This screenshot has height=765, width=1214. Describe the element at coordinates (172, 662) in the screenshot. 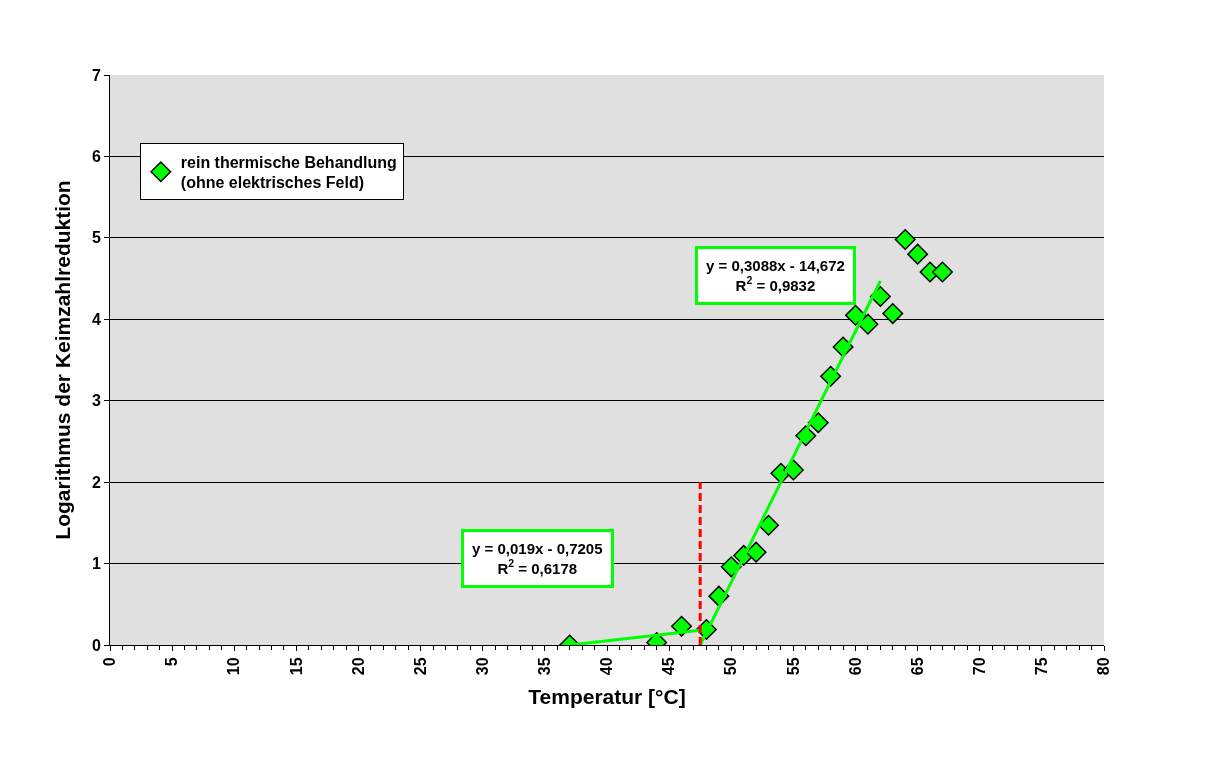

I see `x-tick-label: 5` at that location.